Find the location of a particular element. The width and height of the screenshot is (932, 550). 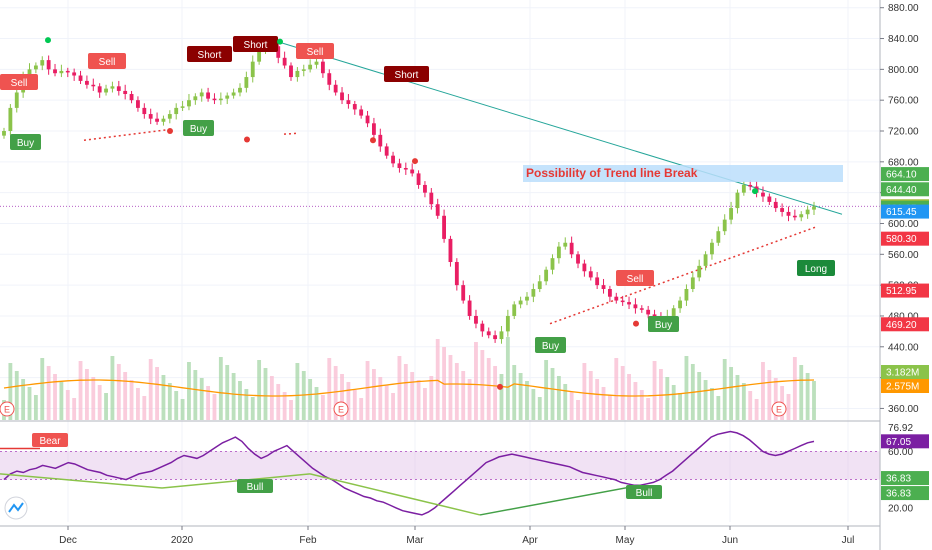

price-tick-label: 800.00 is located at coordinates (903, 70).